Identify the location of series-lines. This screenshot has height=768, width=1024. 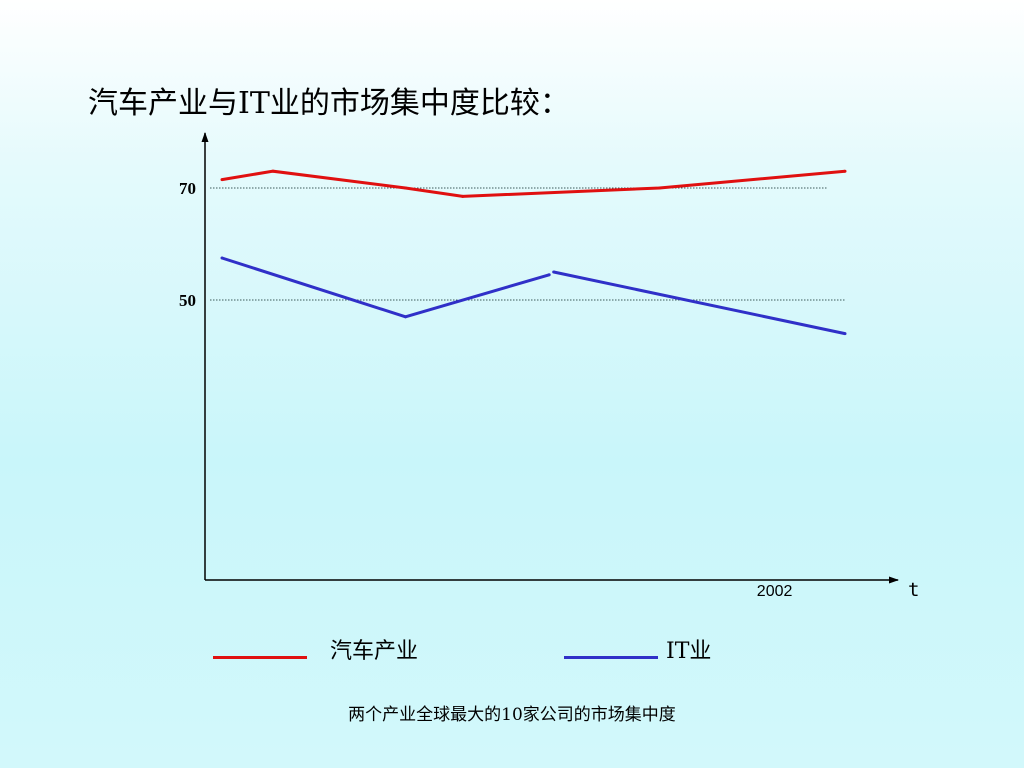
(533, 252).